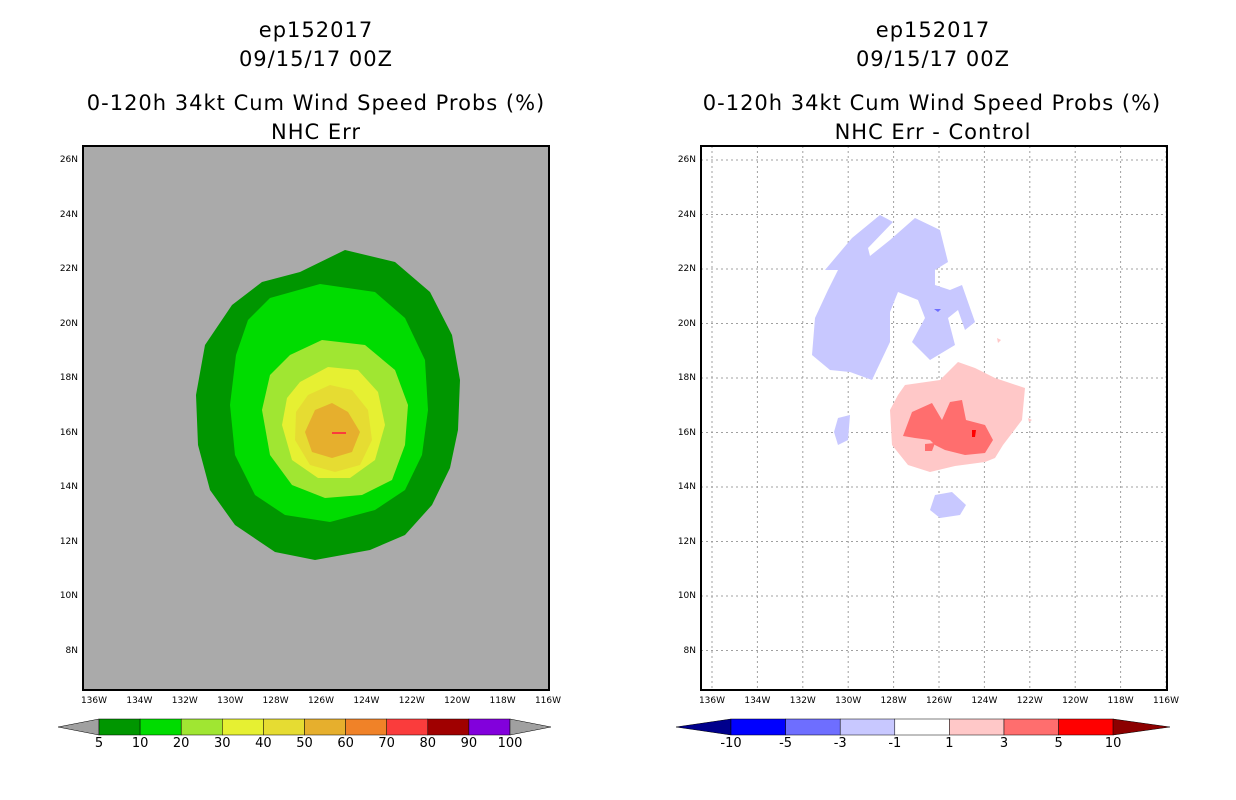 Image resolution: width=1236 pixels, height=800 pixels. What do you see at coordinates (933, 30) in the screenshot?
I see `right-title-storm-id: ep152017` at bounding box center [933, 30].